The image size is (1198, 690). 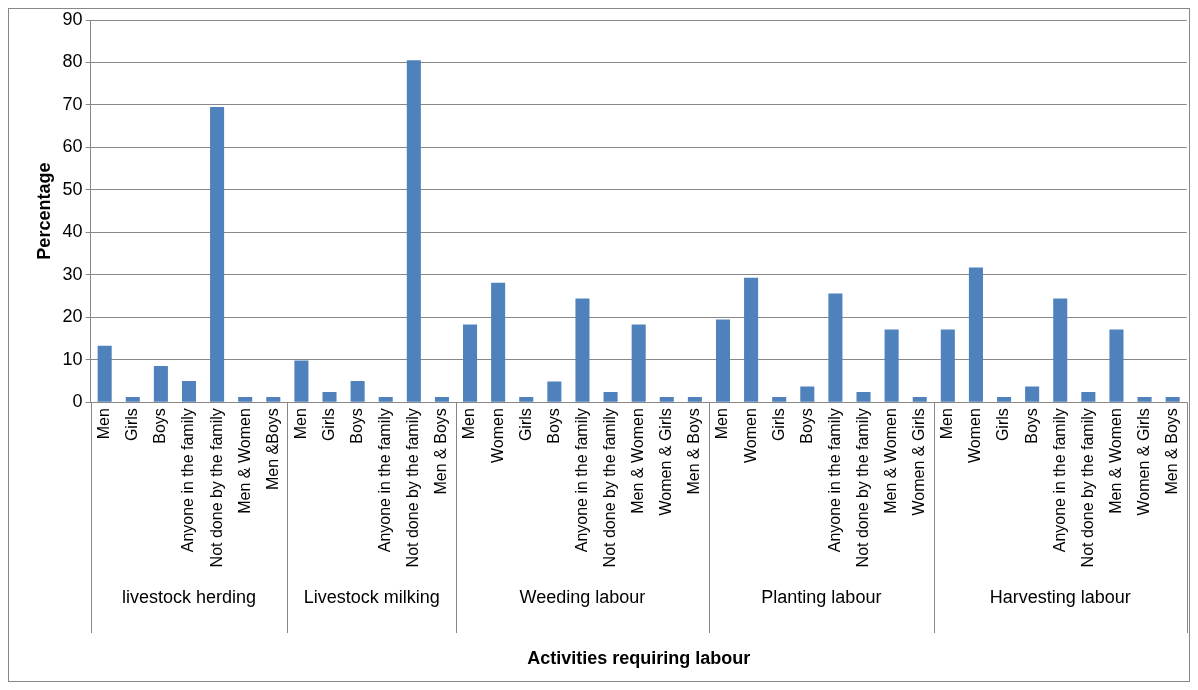 I want to click on y-tick-label: 10, so click(x=72, y=358).